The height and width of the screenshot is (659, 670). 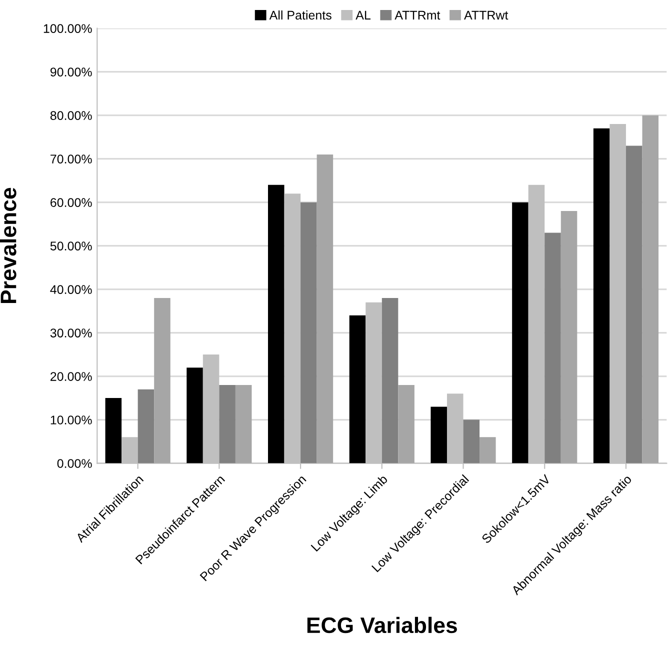 I want to click on legend-label: ATTRwt, so click(x=486, y=15).